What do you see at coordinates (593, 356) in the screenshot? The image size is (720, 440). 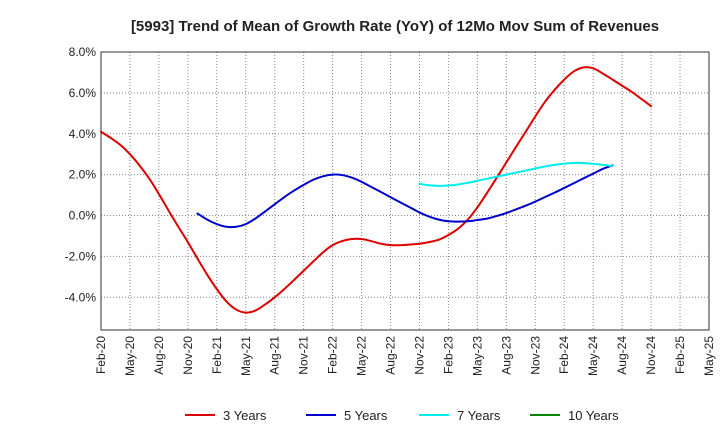 I see `x-tick-label: May-24` at bounding box center [593, 356].